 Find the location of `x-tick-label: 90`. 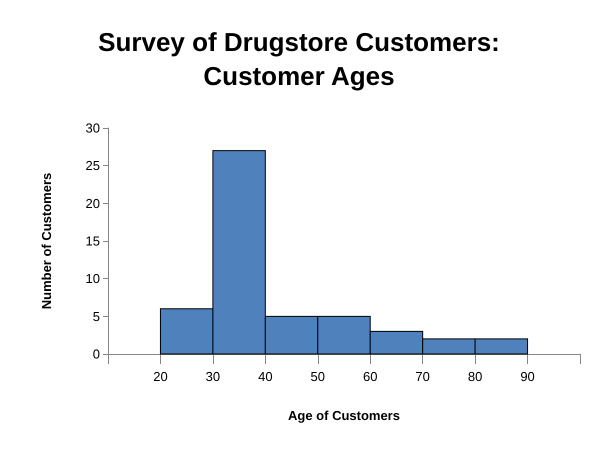

x-tick-label: 90 is located at coordinates (527, 376).